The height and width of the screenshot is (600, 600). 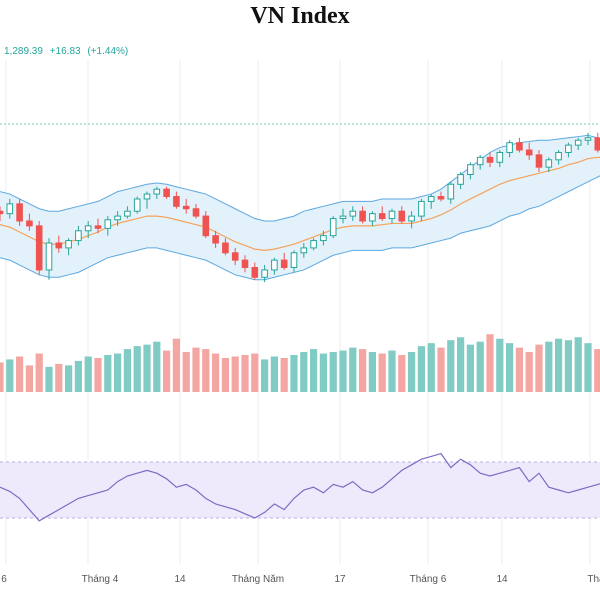 What do you see at coordinates (300, 579) in the screenshot?
I see `x-axis: 6 Tháng 4 14 Tháng Năm 17 Tháng 6 14 Thá` at bounding box center [300, 579].